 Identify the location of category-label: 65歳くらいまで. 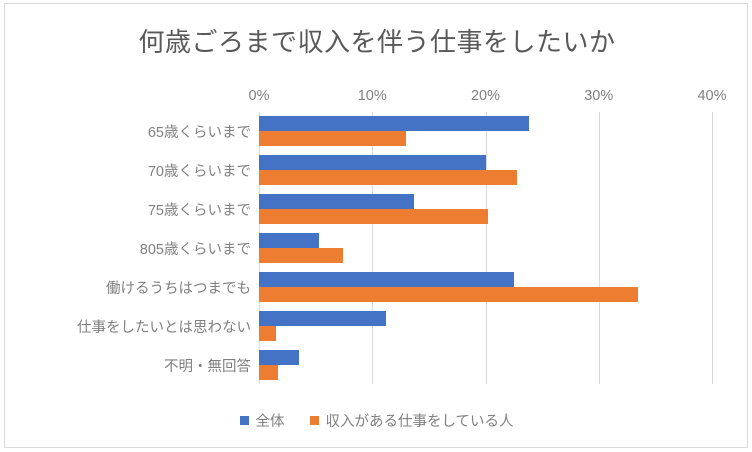
(199, 133).